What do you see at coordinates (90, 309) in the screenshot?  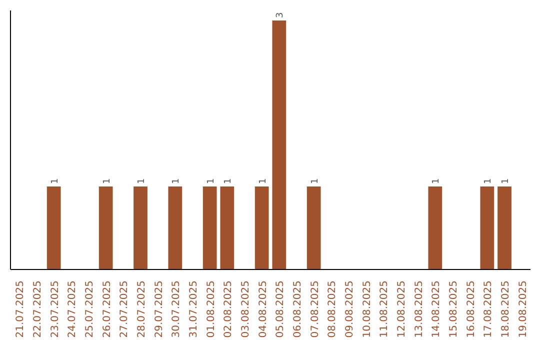 I see `x-tick-label: 25.07.2025` at bounding box center [90, 309].